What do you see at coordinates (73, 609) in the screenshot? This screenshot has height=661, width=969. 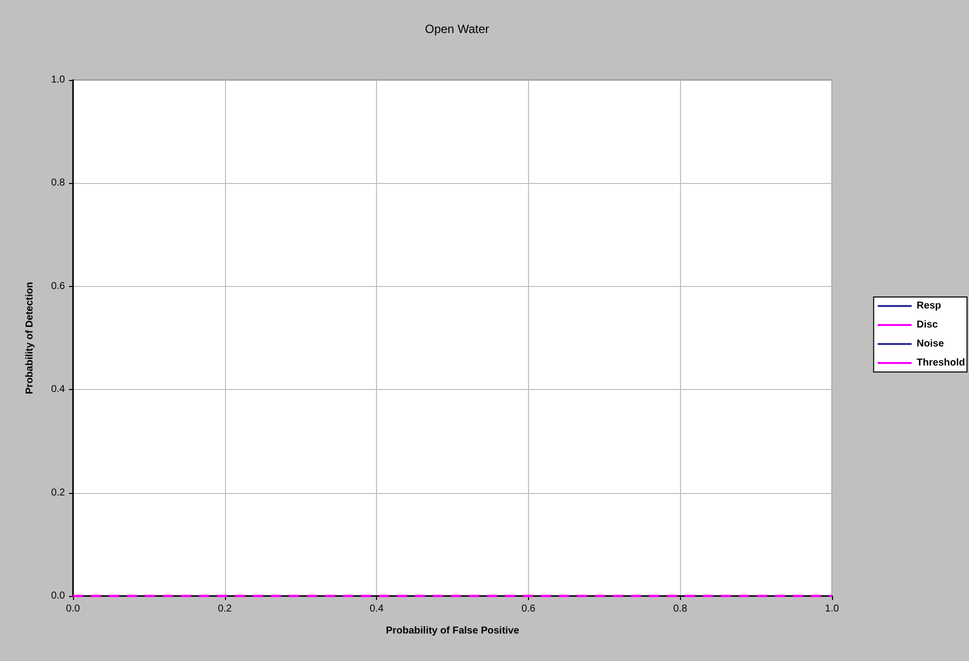 I see `x-tick-label: 0.0` at bounding box center [73, 609].